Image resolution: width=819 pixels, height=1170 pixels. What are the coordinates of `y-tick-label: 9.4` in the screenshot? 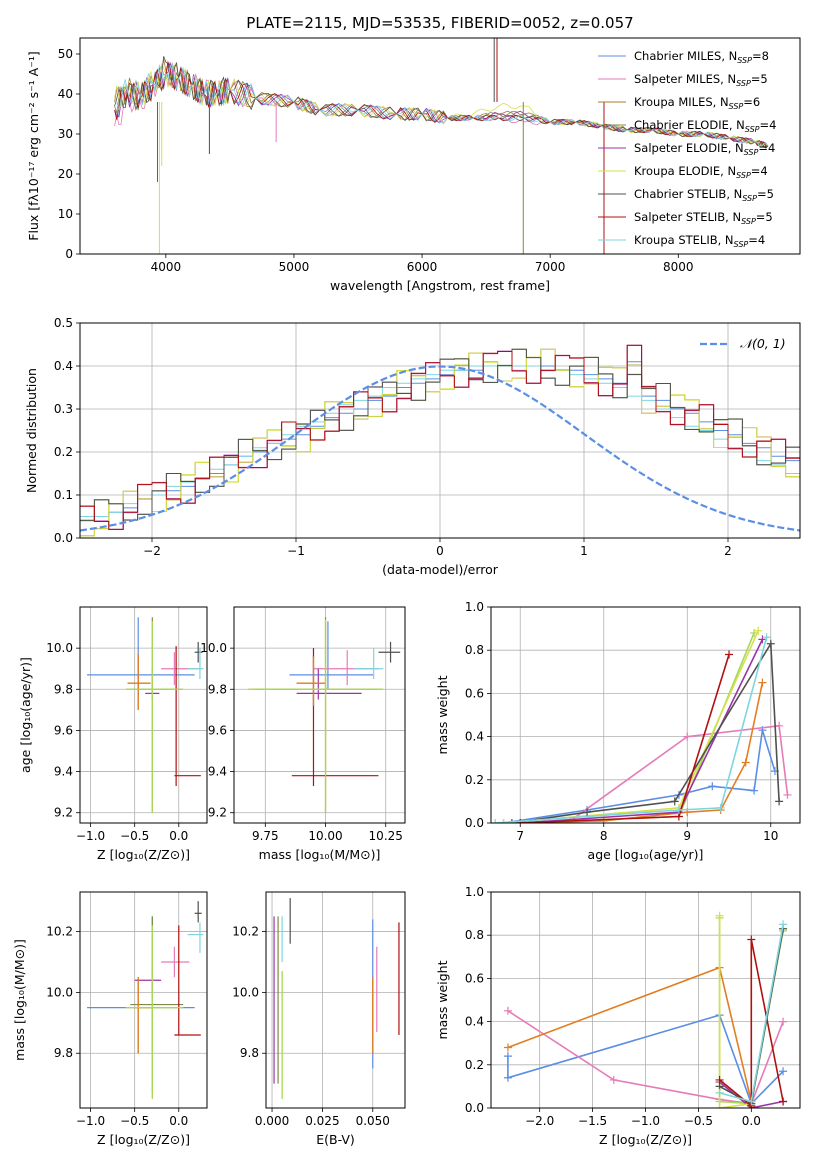 It's located at (217, 772).